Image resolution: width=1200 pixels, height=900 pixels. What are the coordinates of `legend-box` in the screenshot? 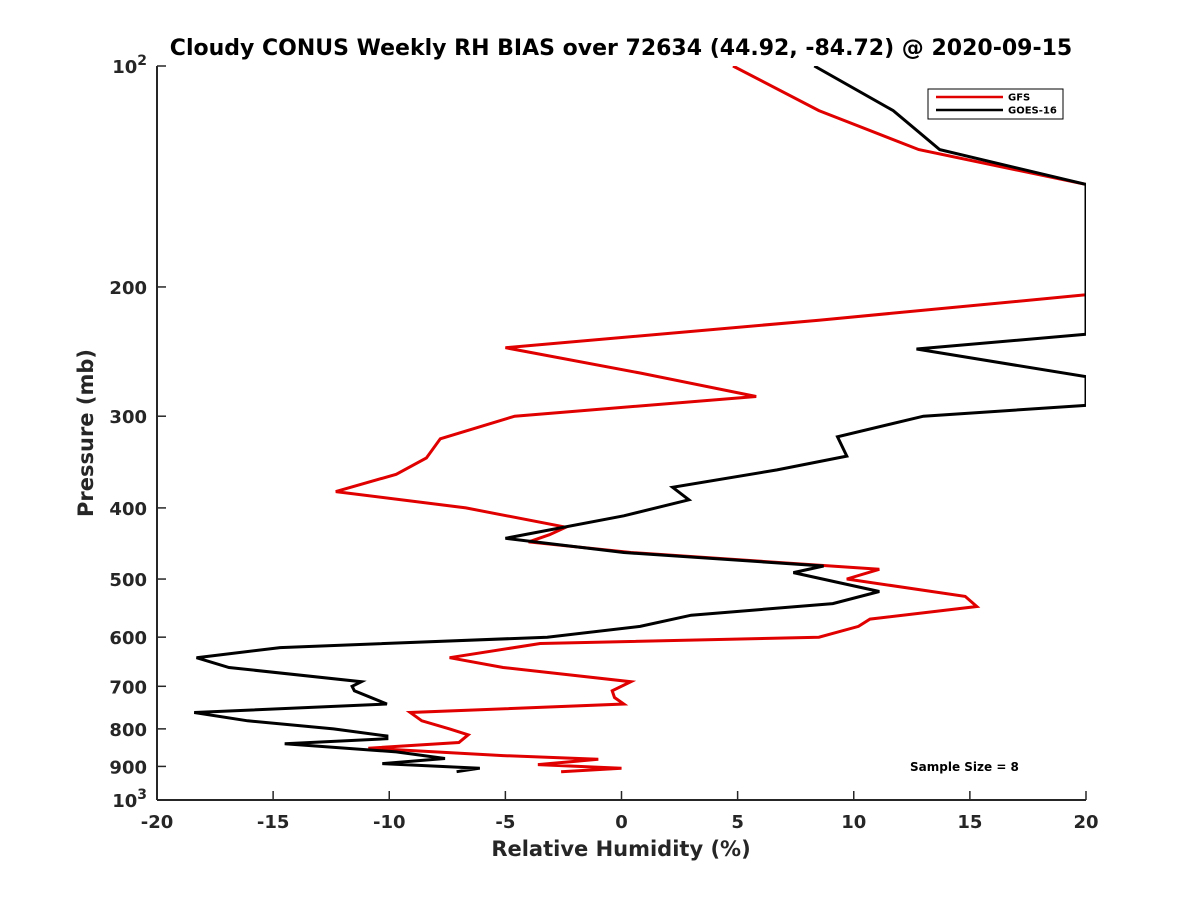 It's located at (995, 104).